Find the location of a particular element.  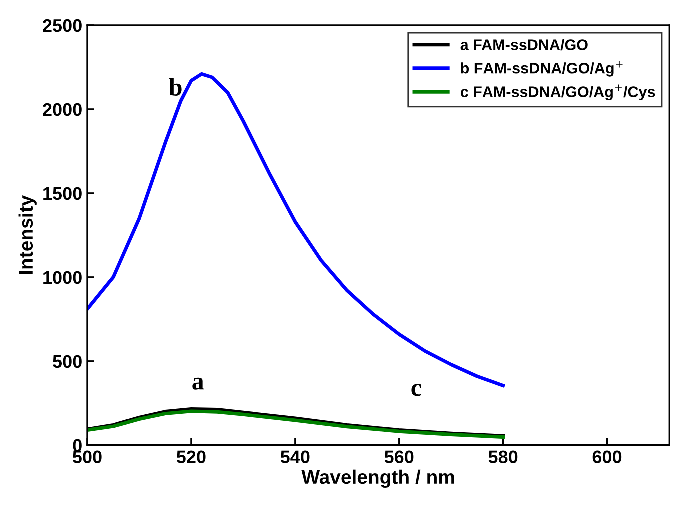

y-tick-label: 2000 is located at coordinates (62, 109).